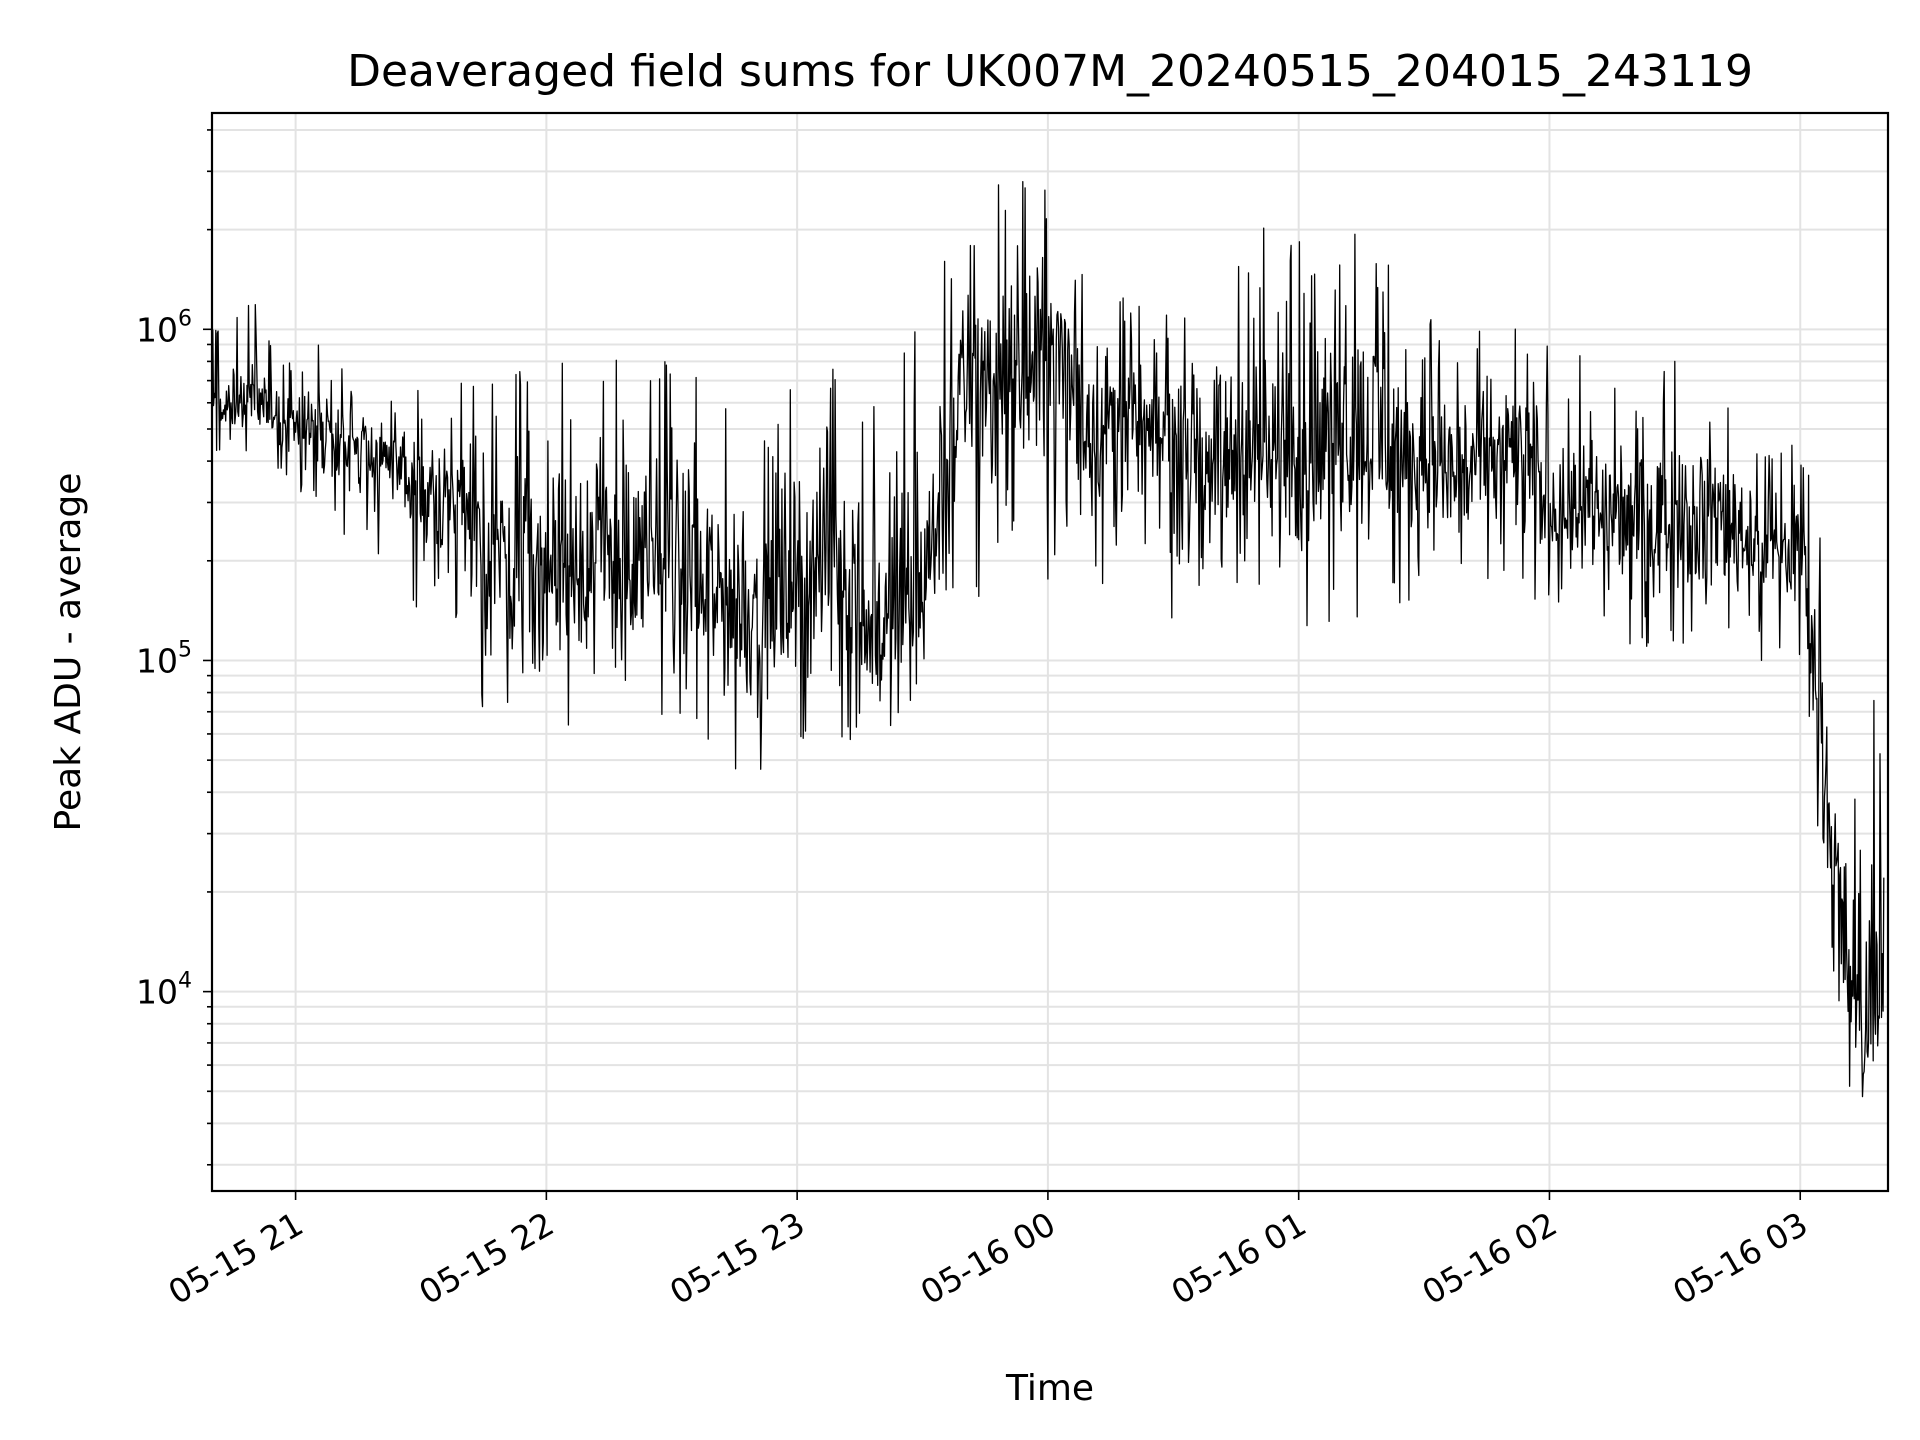 This screenshot has width=1920, height=1440. Describe the element at coordinates (1049, 1388) in the screenshot. I see `x-axis-label: Time` at that location.